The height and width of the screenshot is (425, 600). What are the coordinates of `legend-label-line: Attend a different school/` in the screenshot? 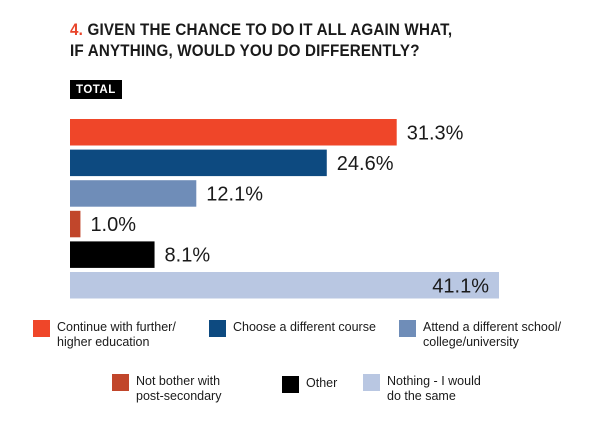 It's located at (492, 327).